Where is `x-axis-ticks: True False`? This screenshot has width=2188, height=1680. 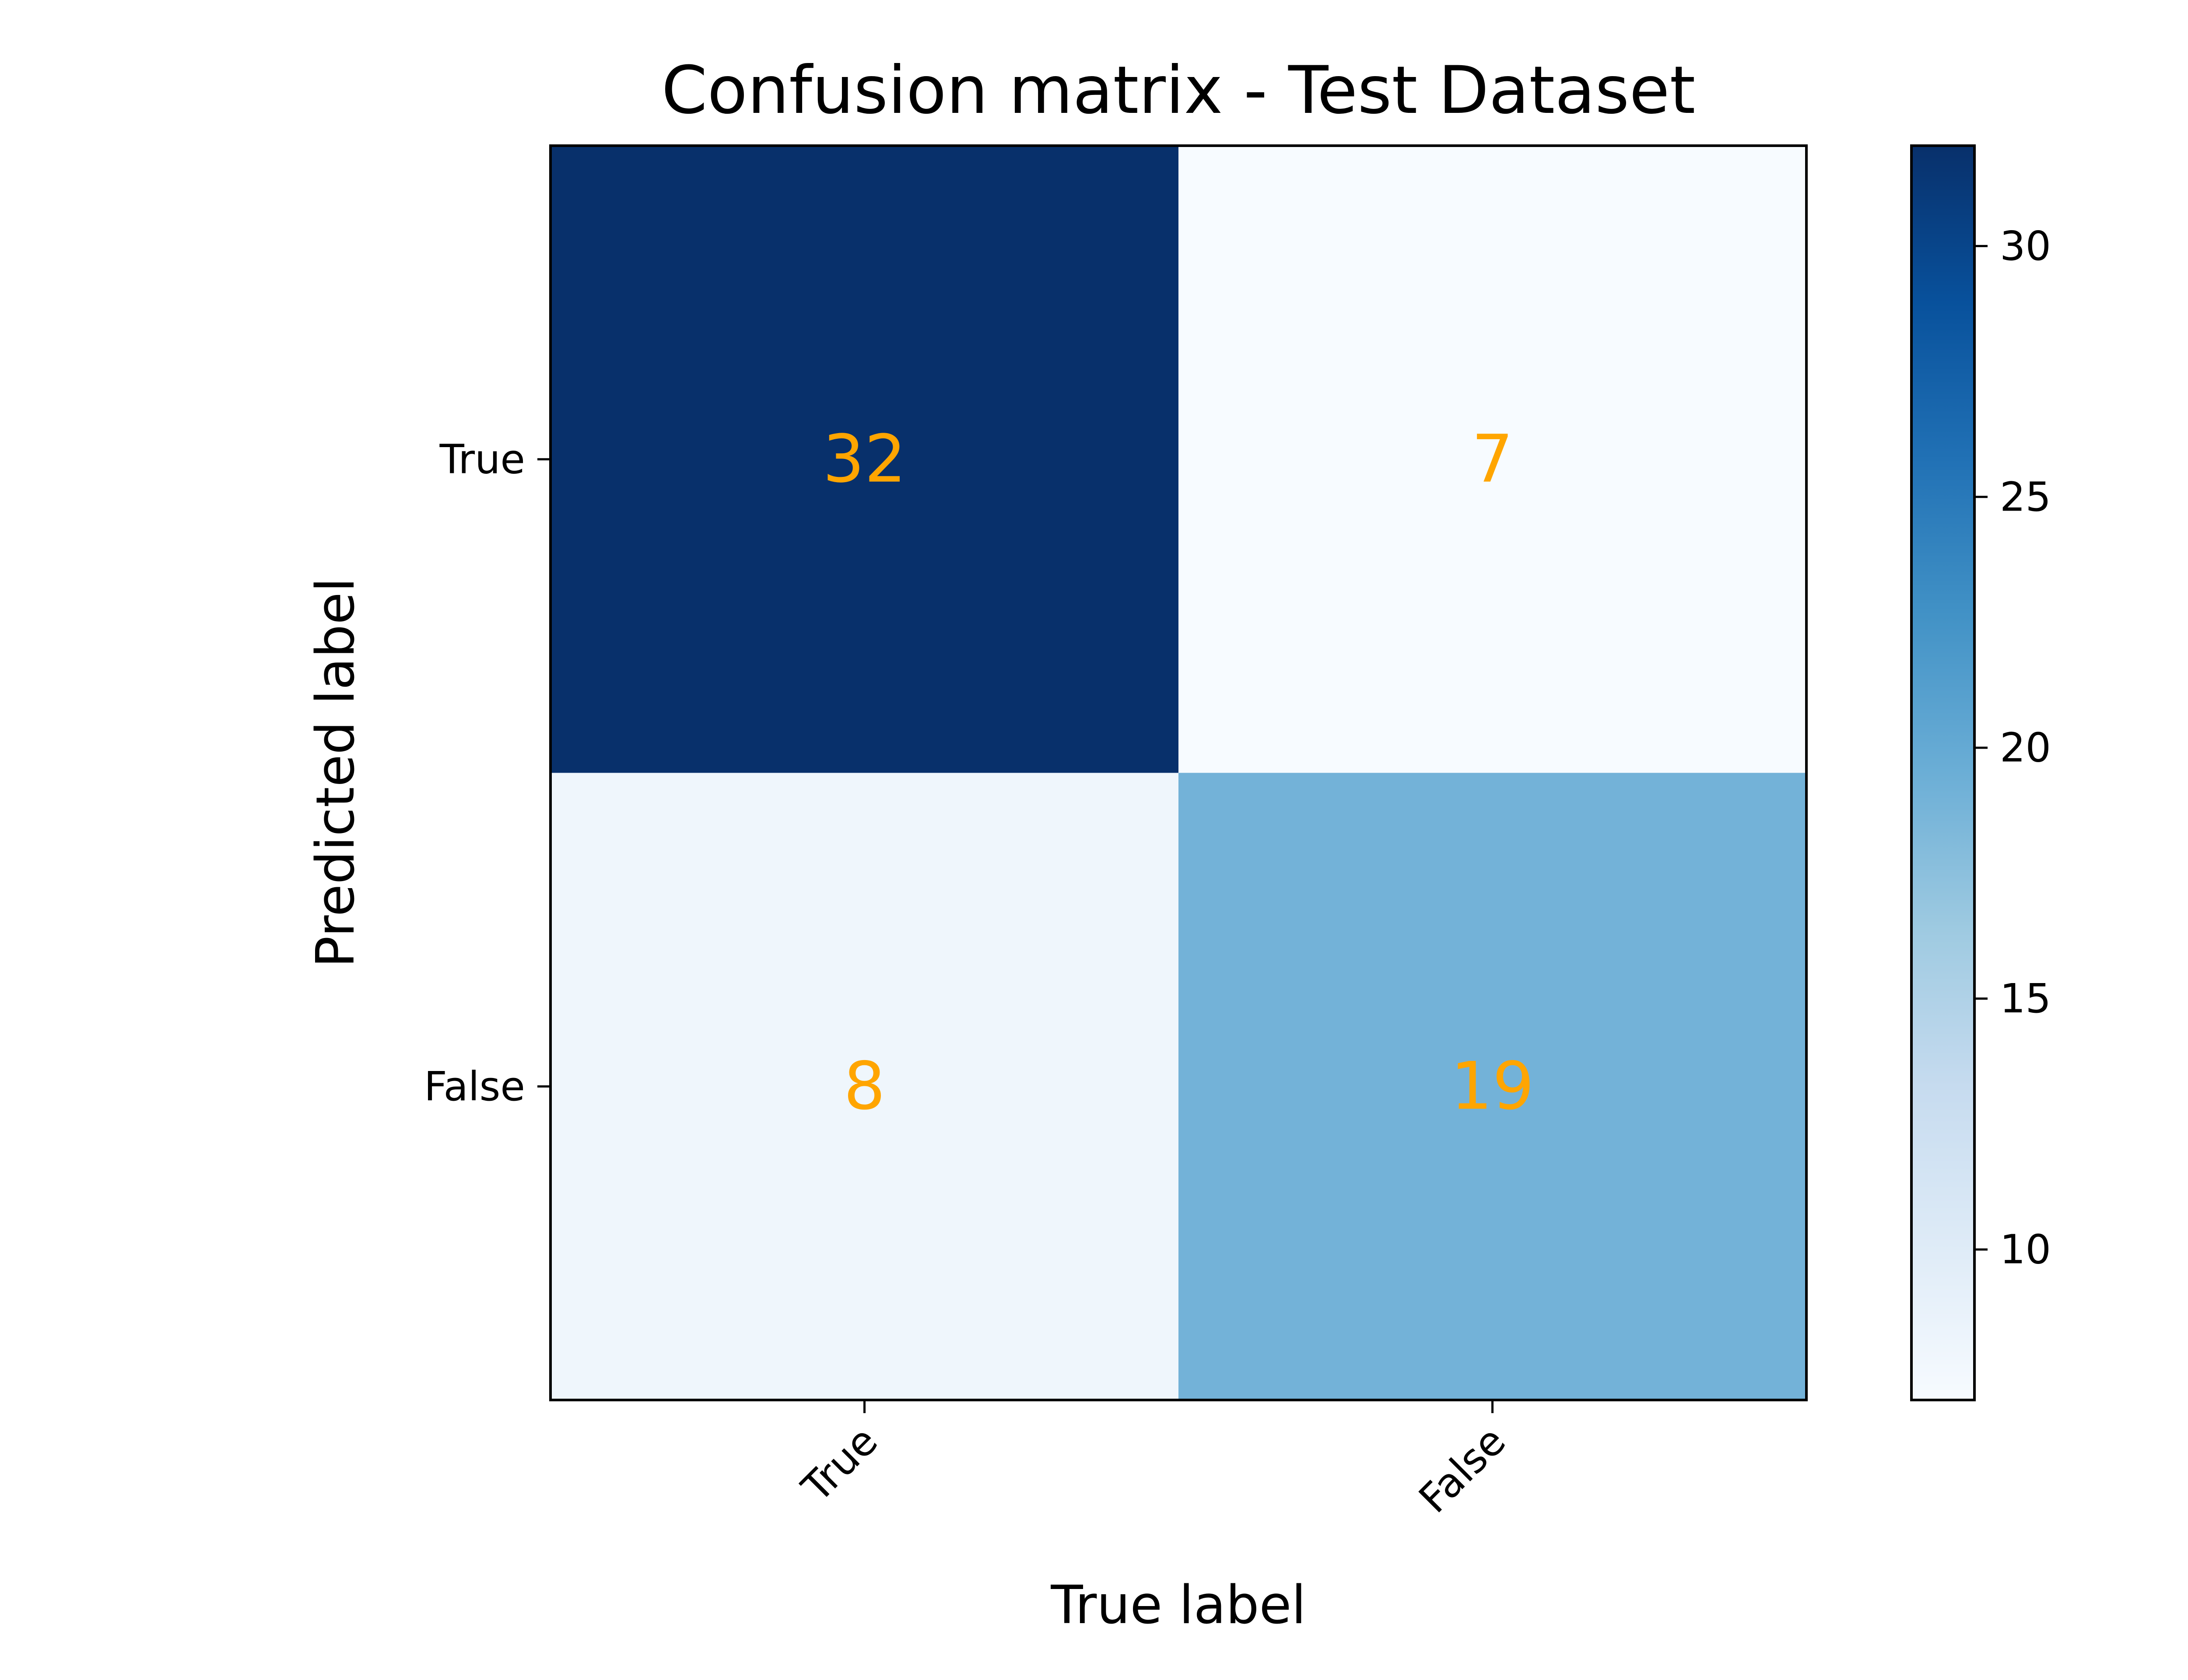
x-axis-ticks: True False is located at coordinates (1154, 1461).